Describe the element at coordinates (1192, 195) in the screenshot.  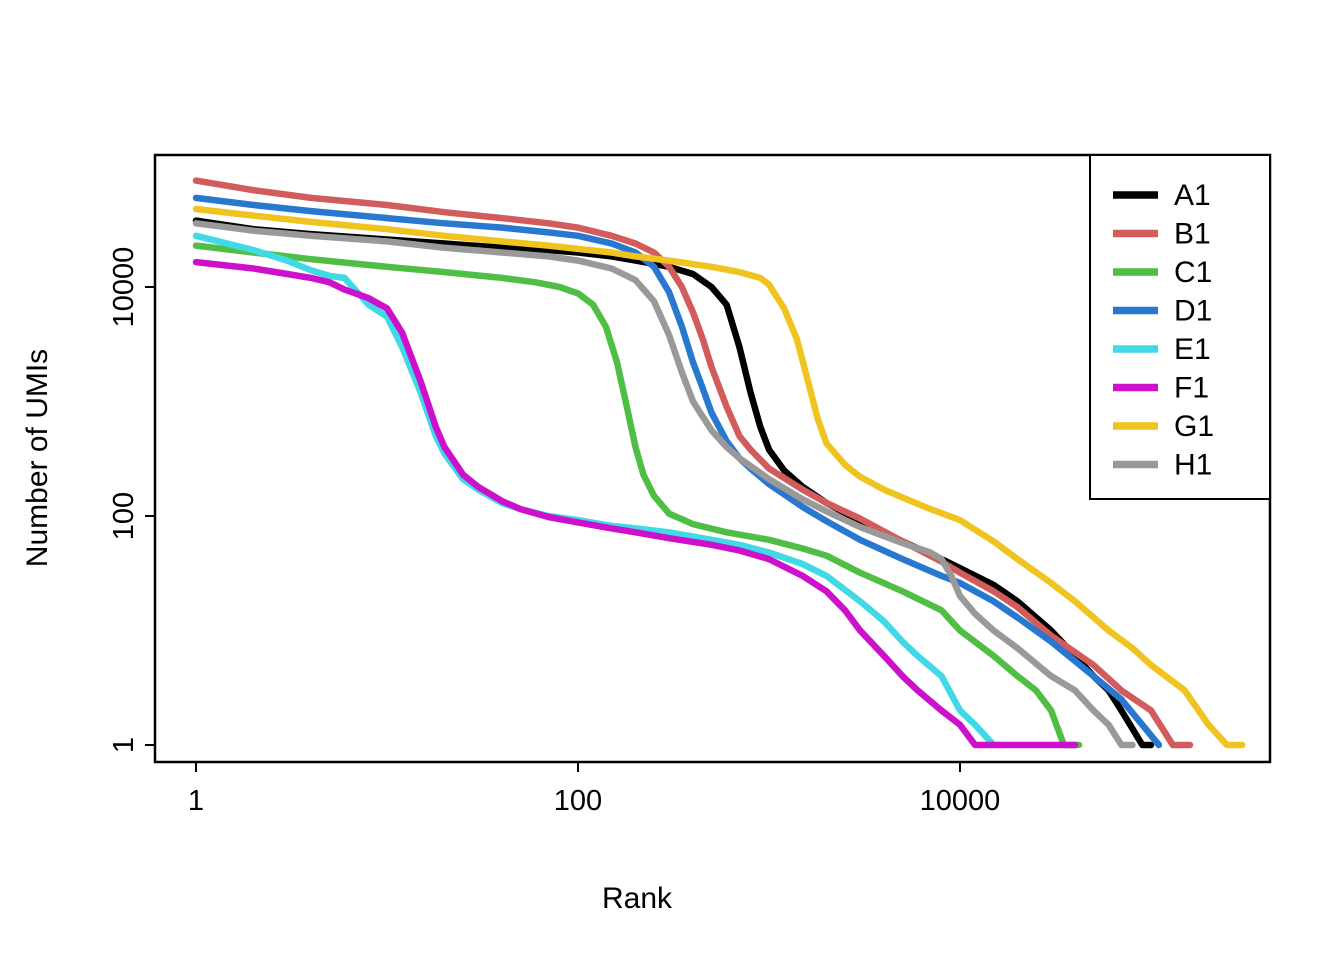
I see `legend-label-A1: A1` at that location.